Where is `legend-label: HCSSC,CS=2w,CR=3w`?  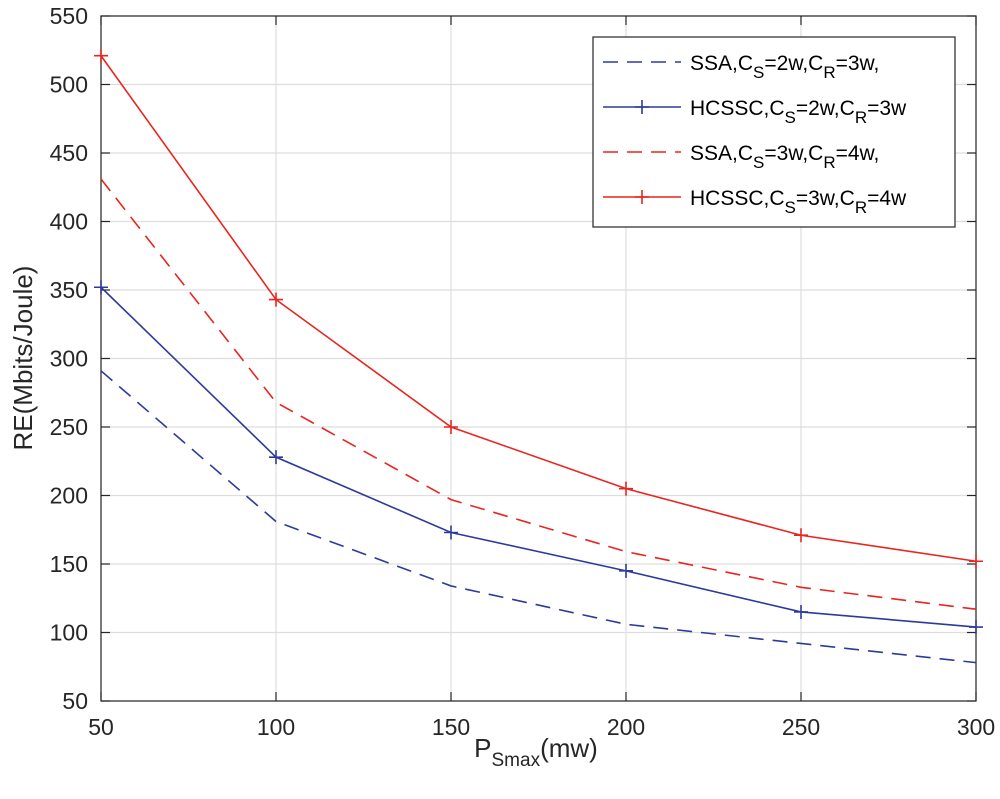
legend-label: HCSSC,CS=2w,CR=3w is located at coordinates (798, 112).